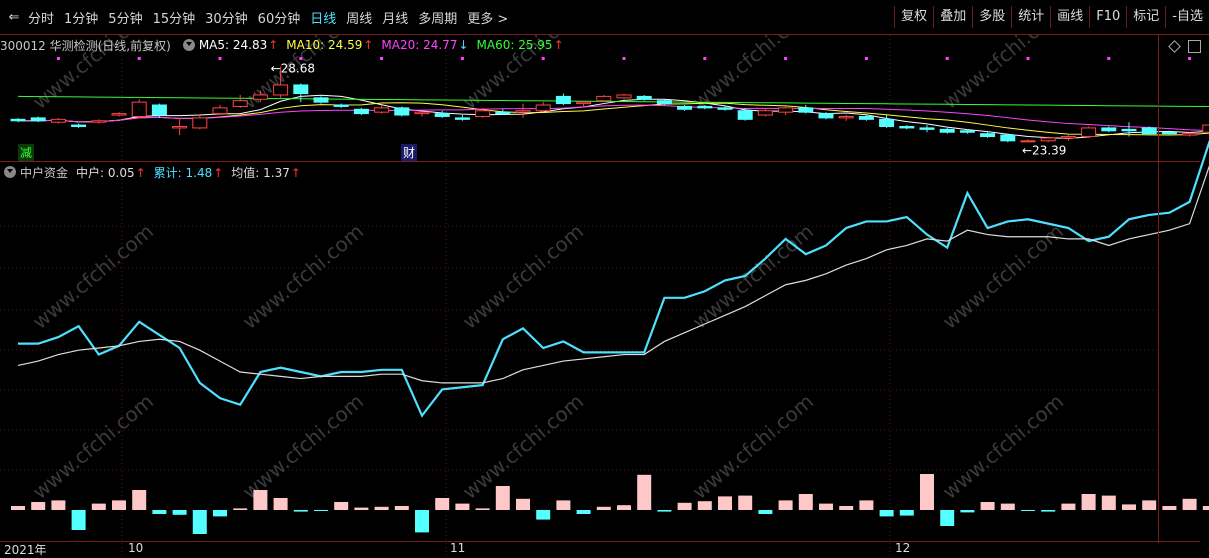 Image resolution: width=1209 pixels, height=558 pixels. Describe the element at coordinates (1069, 17) in the screenshot. I see `toolbar-button-4: 画线` at that location.